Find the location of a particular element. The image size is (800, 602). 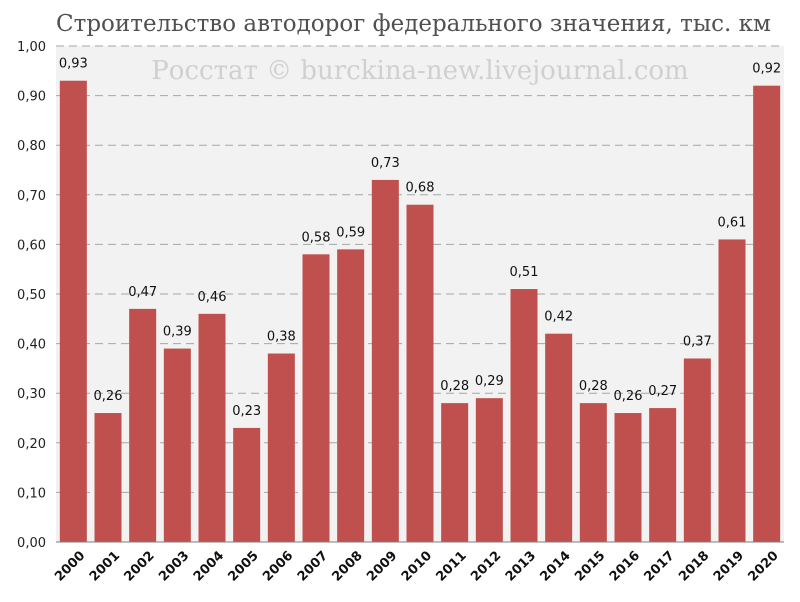

data-label-2014: 0,42 is located at coordinates (558, 317).